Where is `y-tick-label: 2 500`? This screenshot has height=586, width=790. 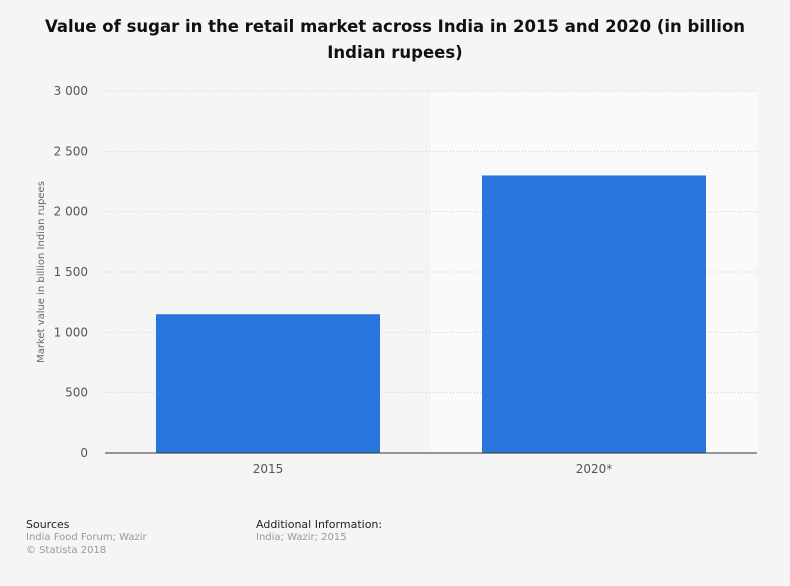
y-tick-label: 2 500 is located at coordinates (71, 151).